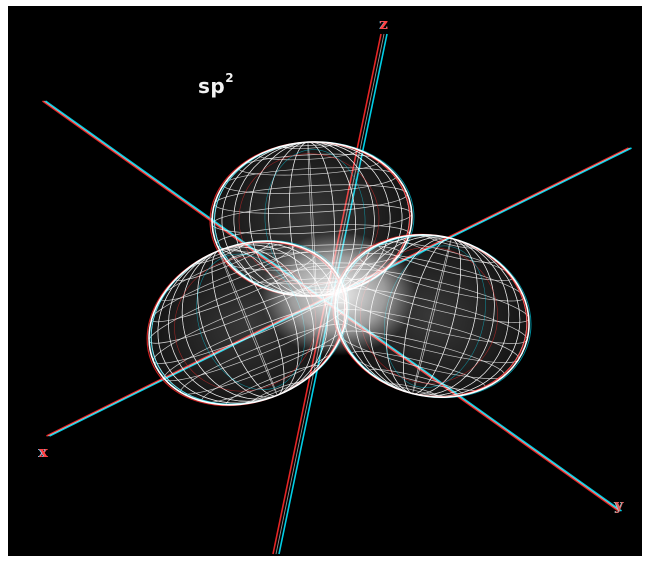 The image size is (651, 561). I want to click on title-superscript: 2, so click(230, 78).